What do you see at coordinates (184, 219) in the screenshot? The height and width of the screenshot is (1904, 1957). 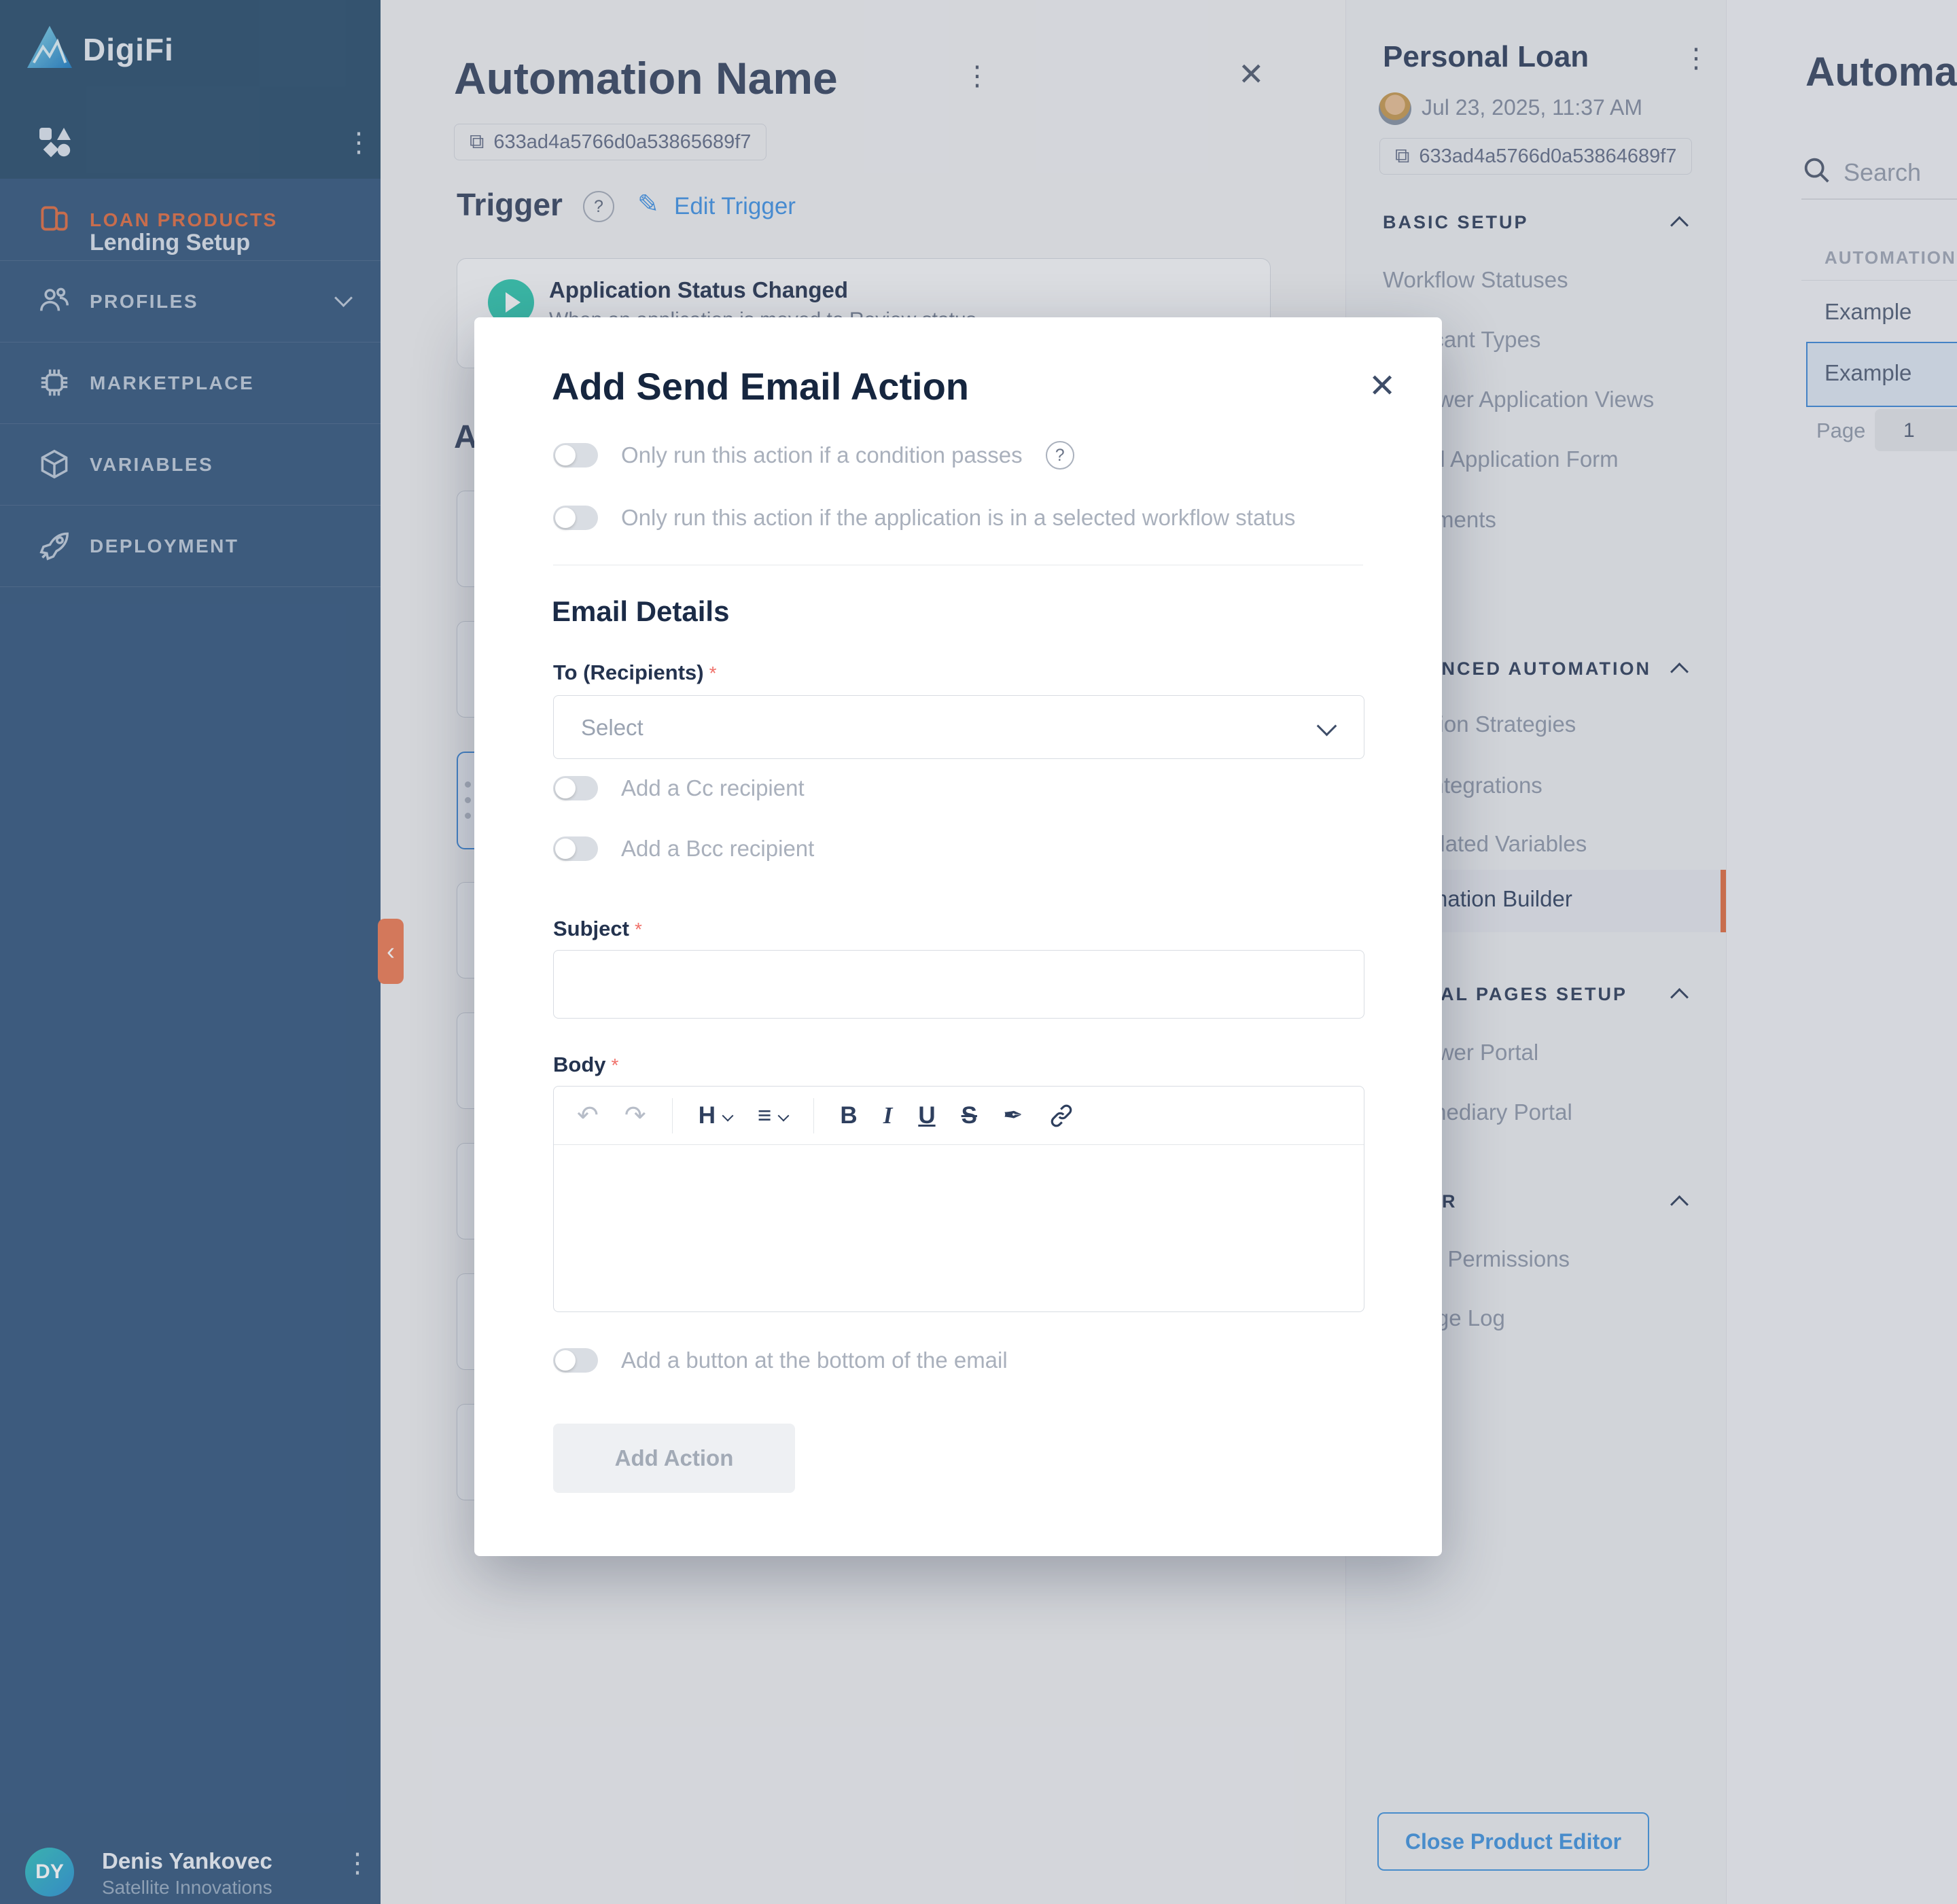 I see `sidebar-item-label: LOAN PRODUCTS` at bounding box center [184, 219].